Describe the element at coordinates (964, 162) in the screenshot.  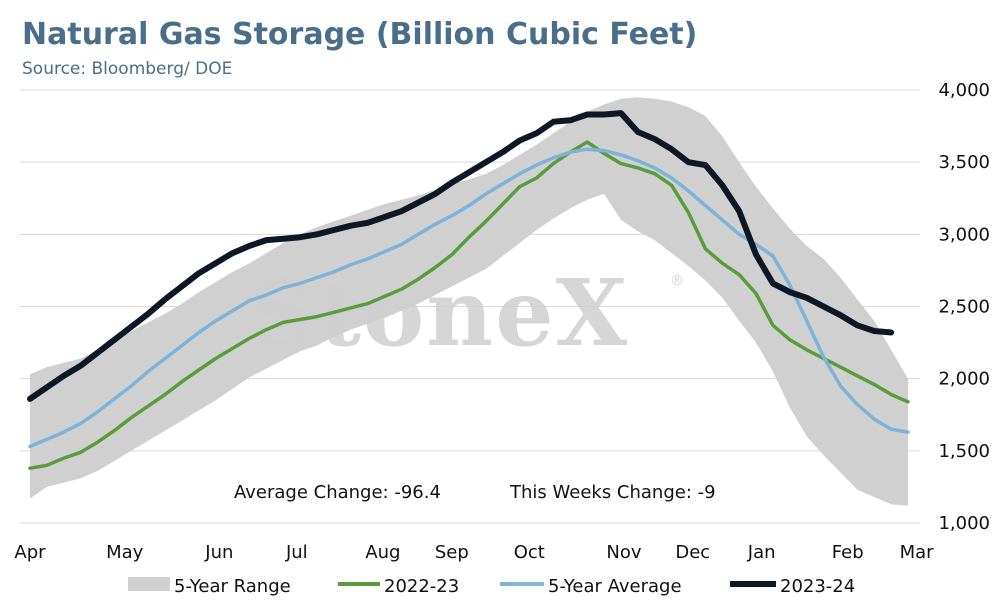
I see `y-tick-label: 3,500` at that location.